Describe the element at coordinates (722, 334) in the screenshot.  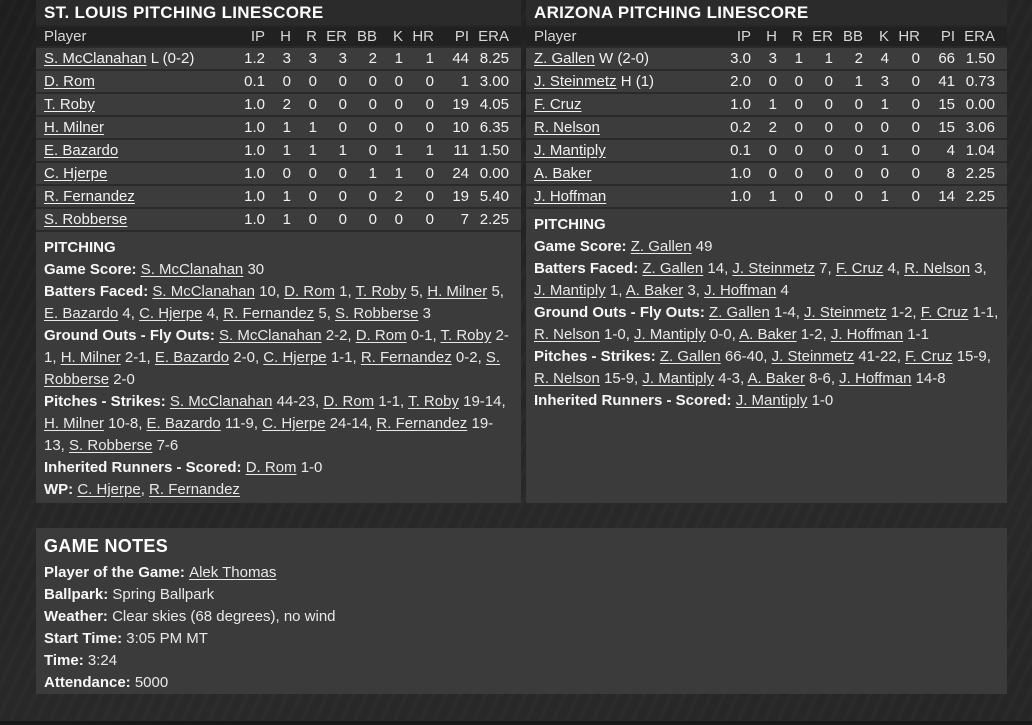
I see `note-text: 0-0,` at that location.